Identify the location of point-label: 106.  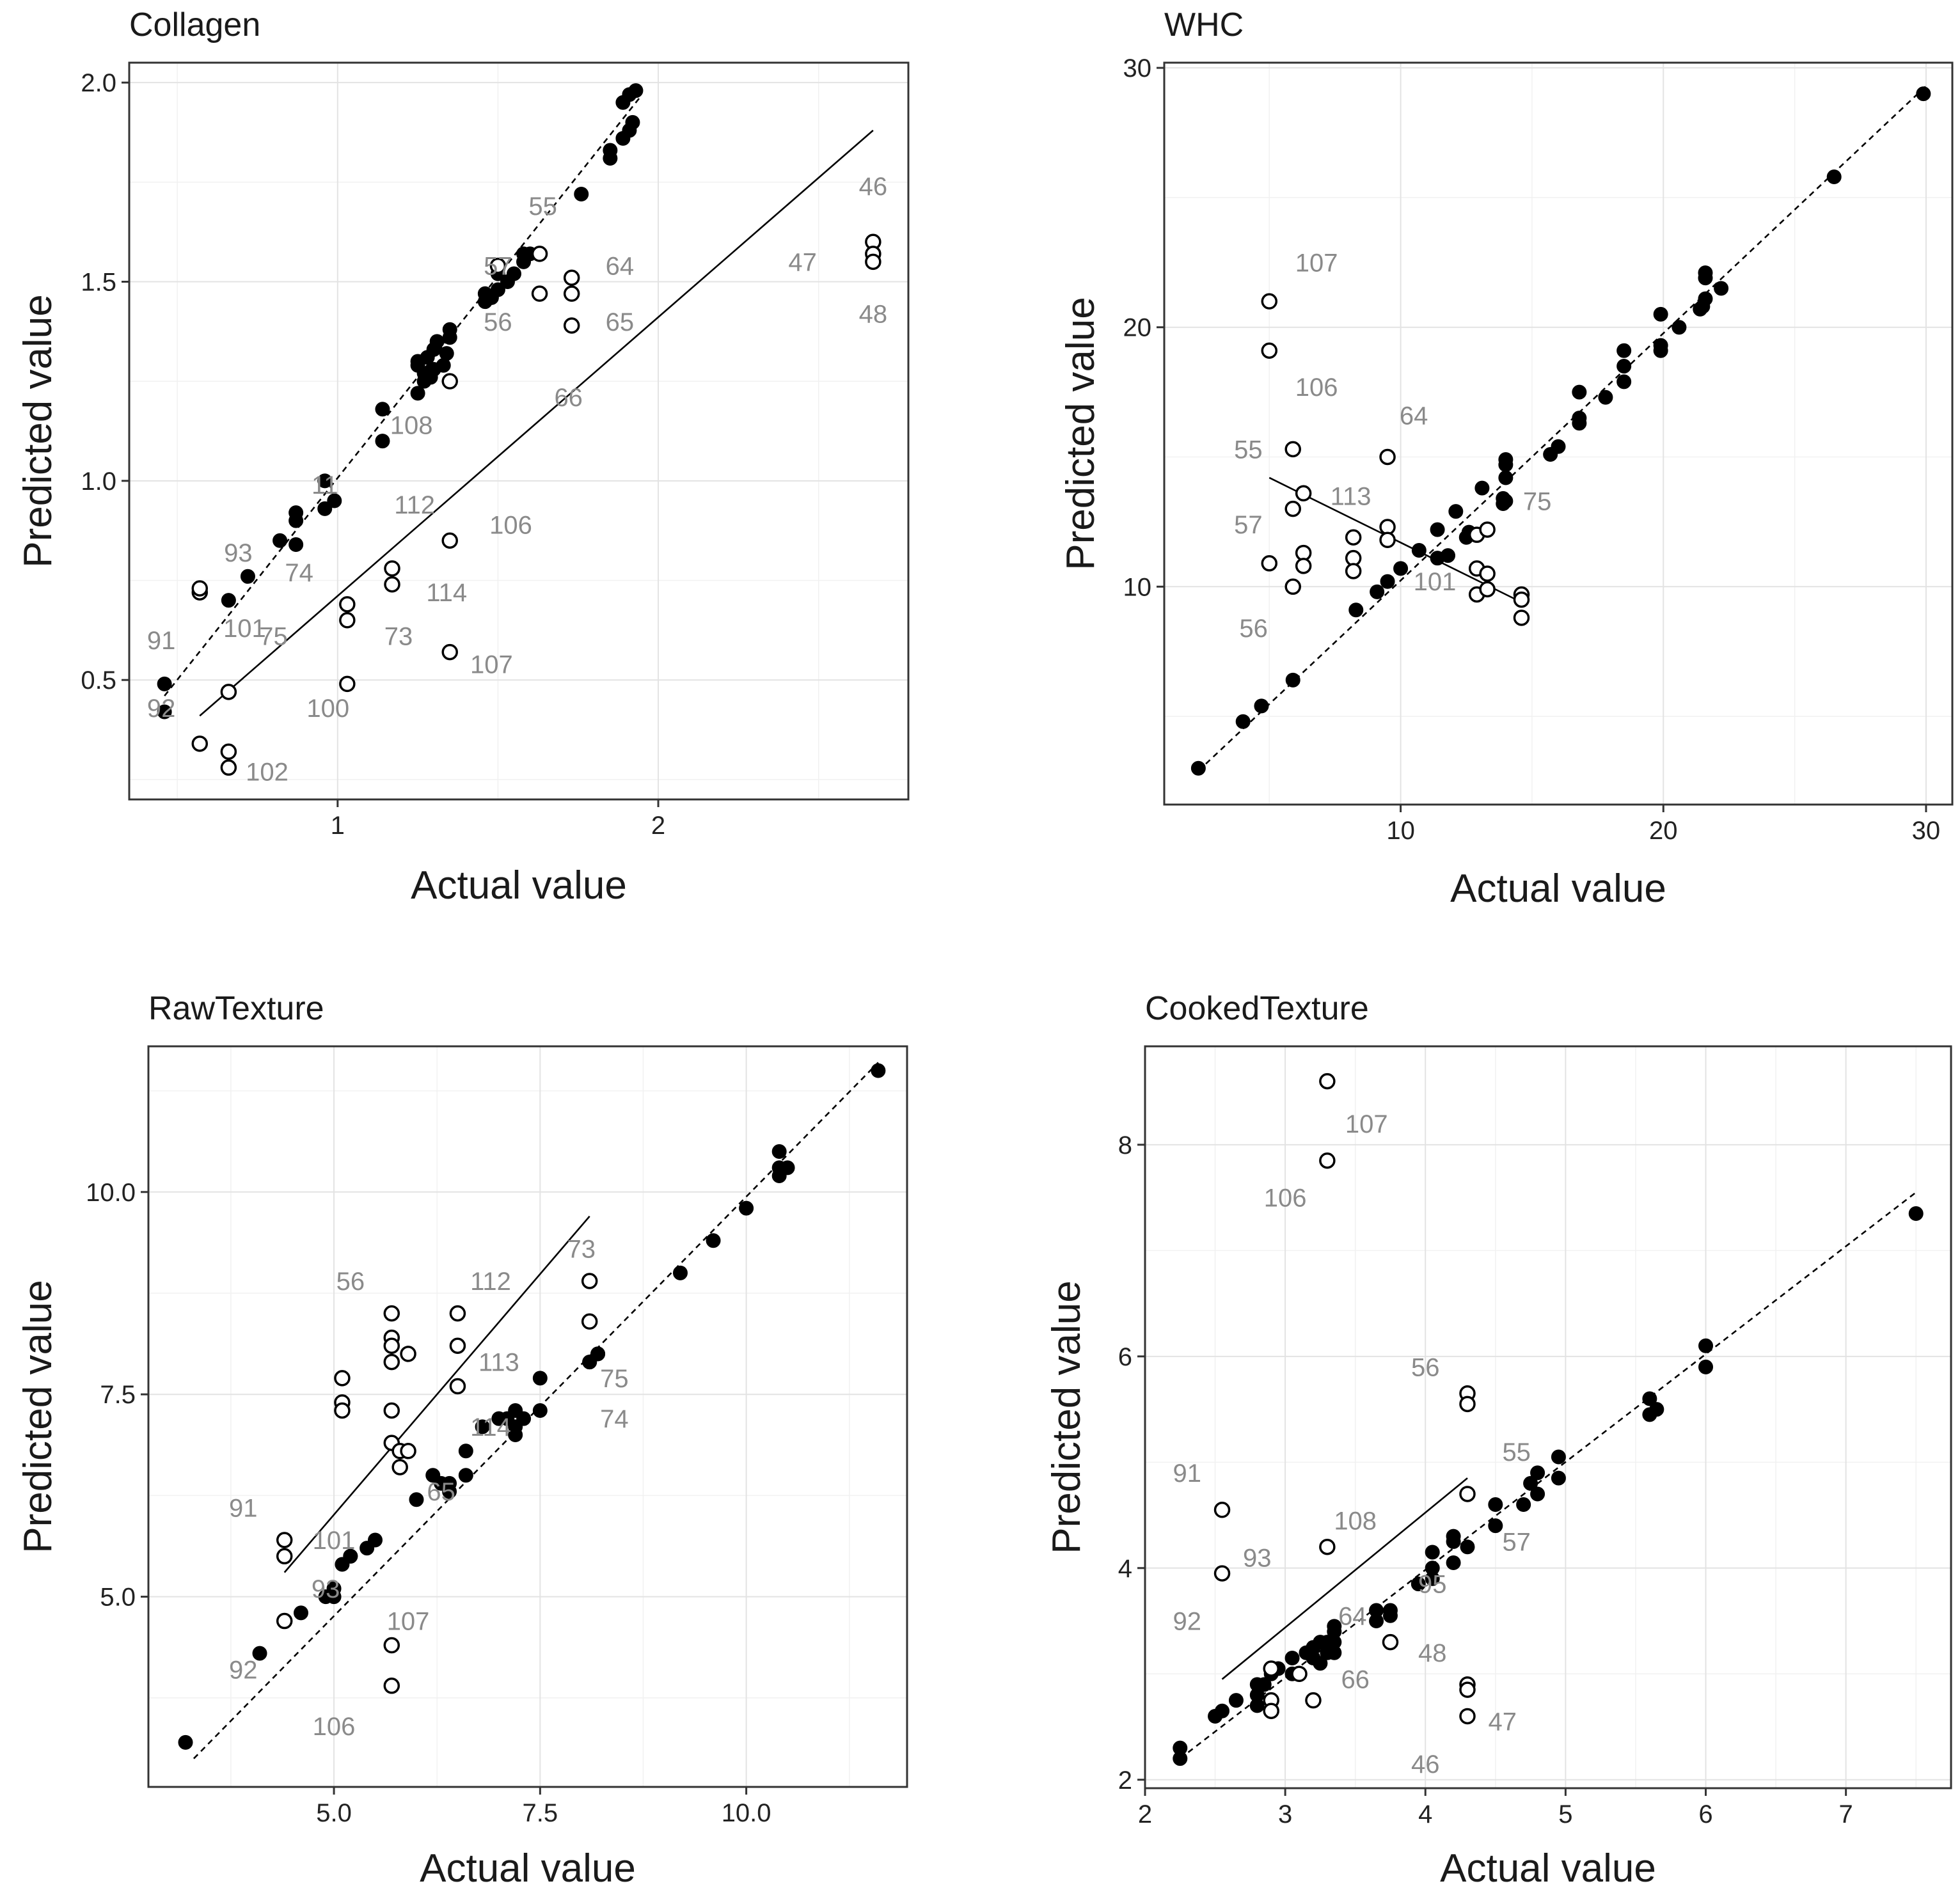
(1285, 1199).